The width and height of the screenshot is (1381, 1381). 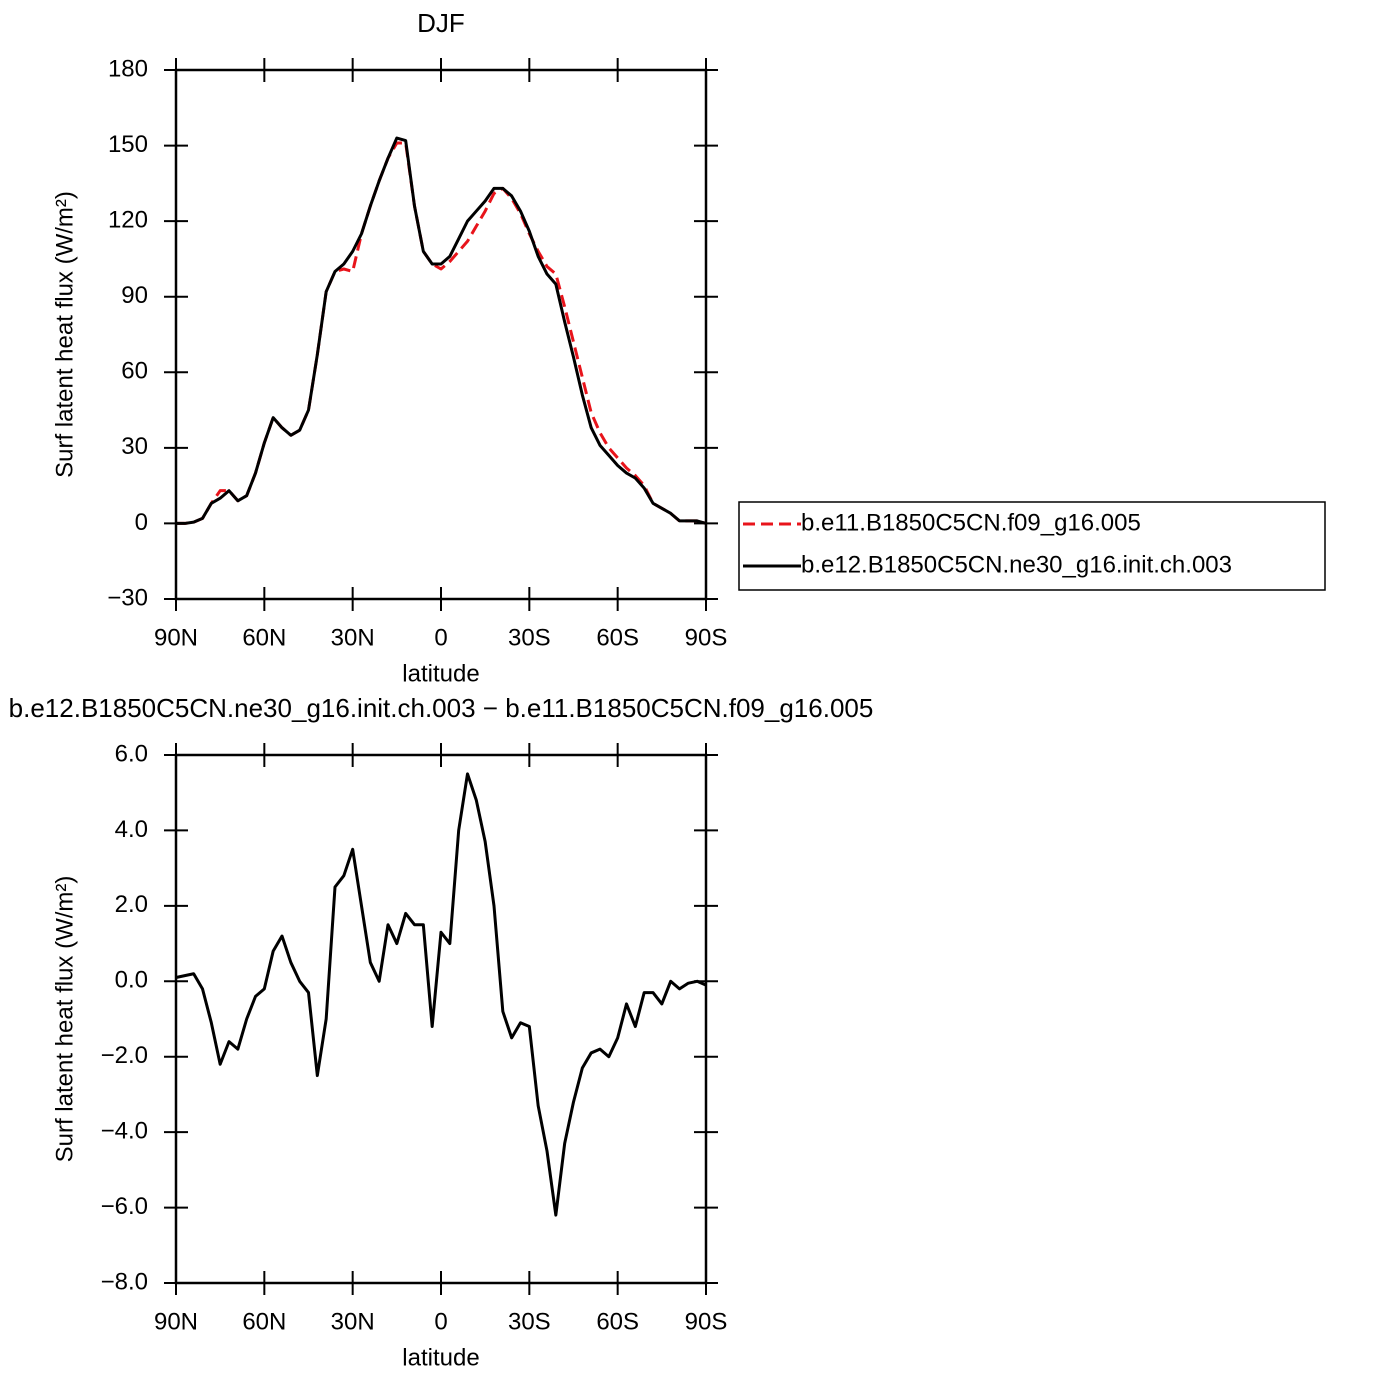 What do you see at coordinates (124, 1055) in the screenshot?
I see `y-tick-label: −2.0` at bounding box center [124, 1055].